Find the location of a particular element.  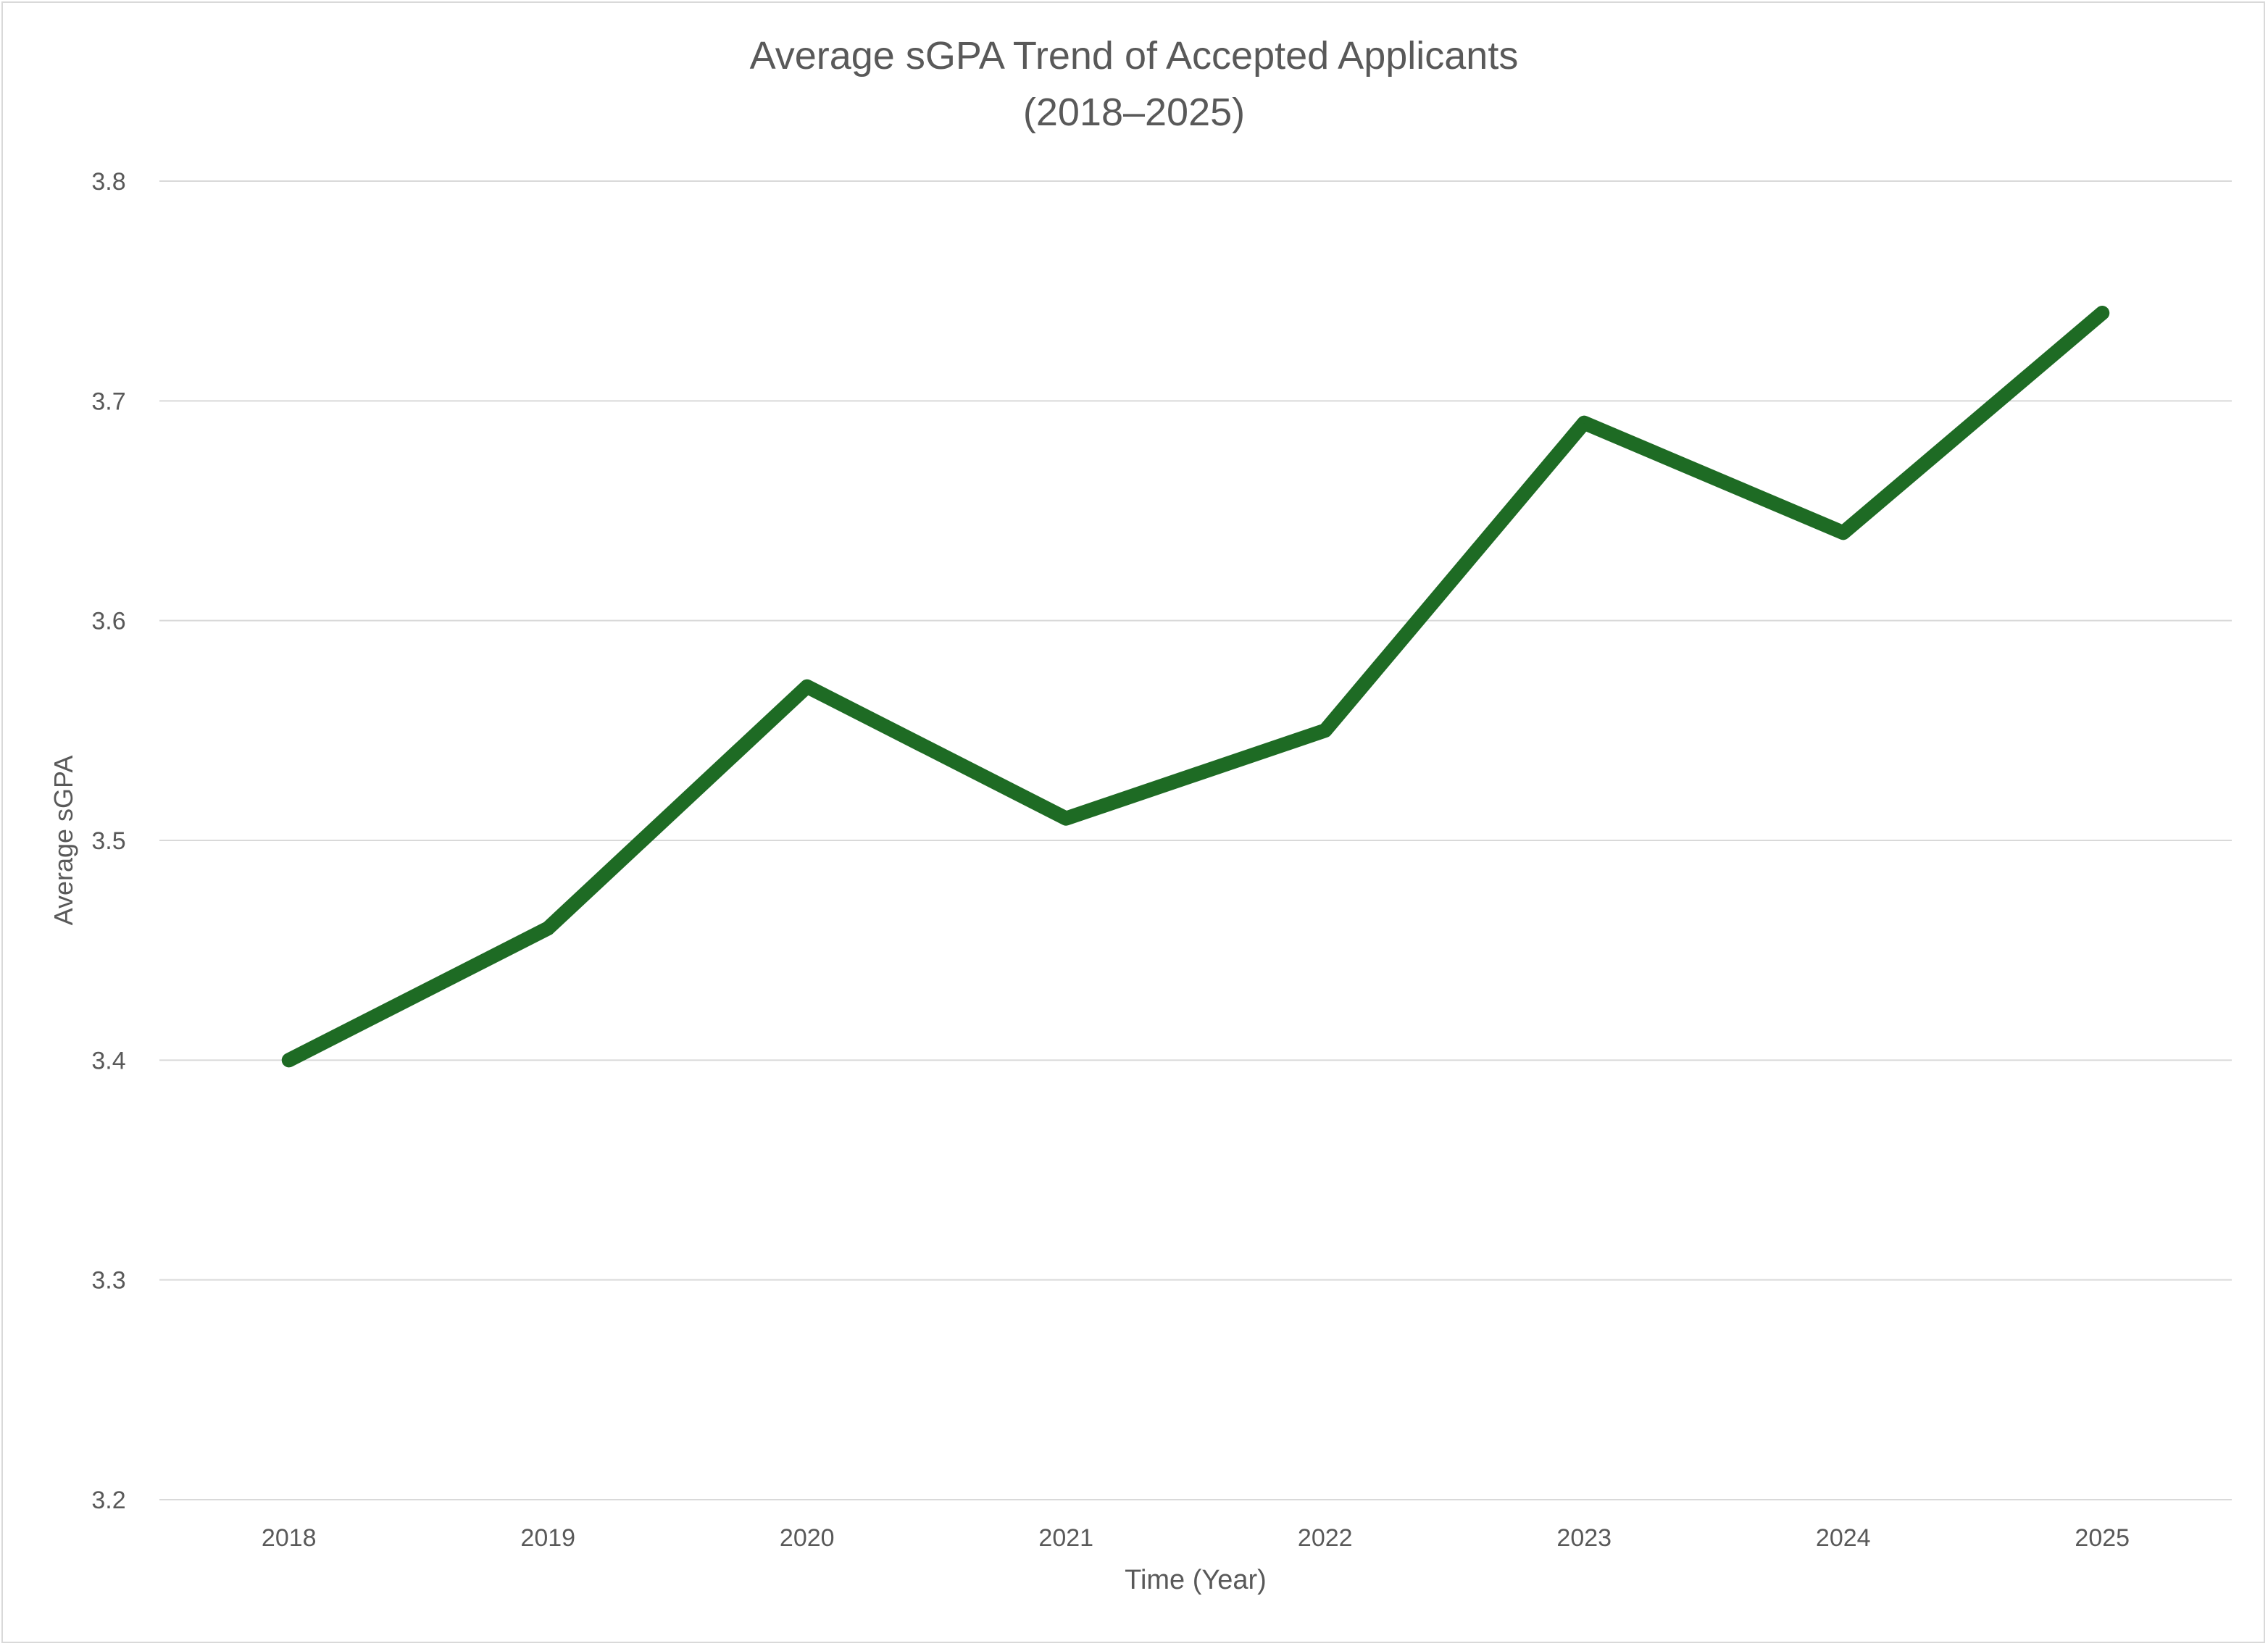

y-tick-label: 3.5 is located at coordinates (108, 841).